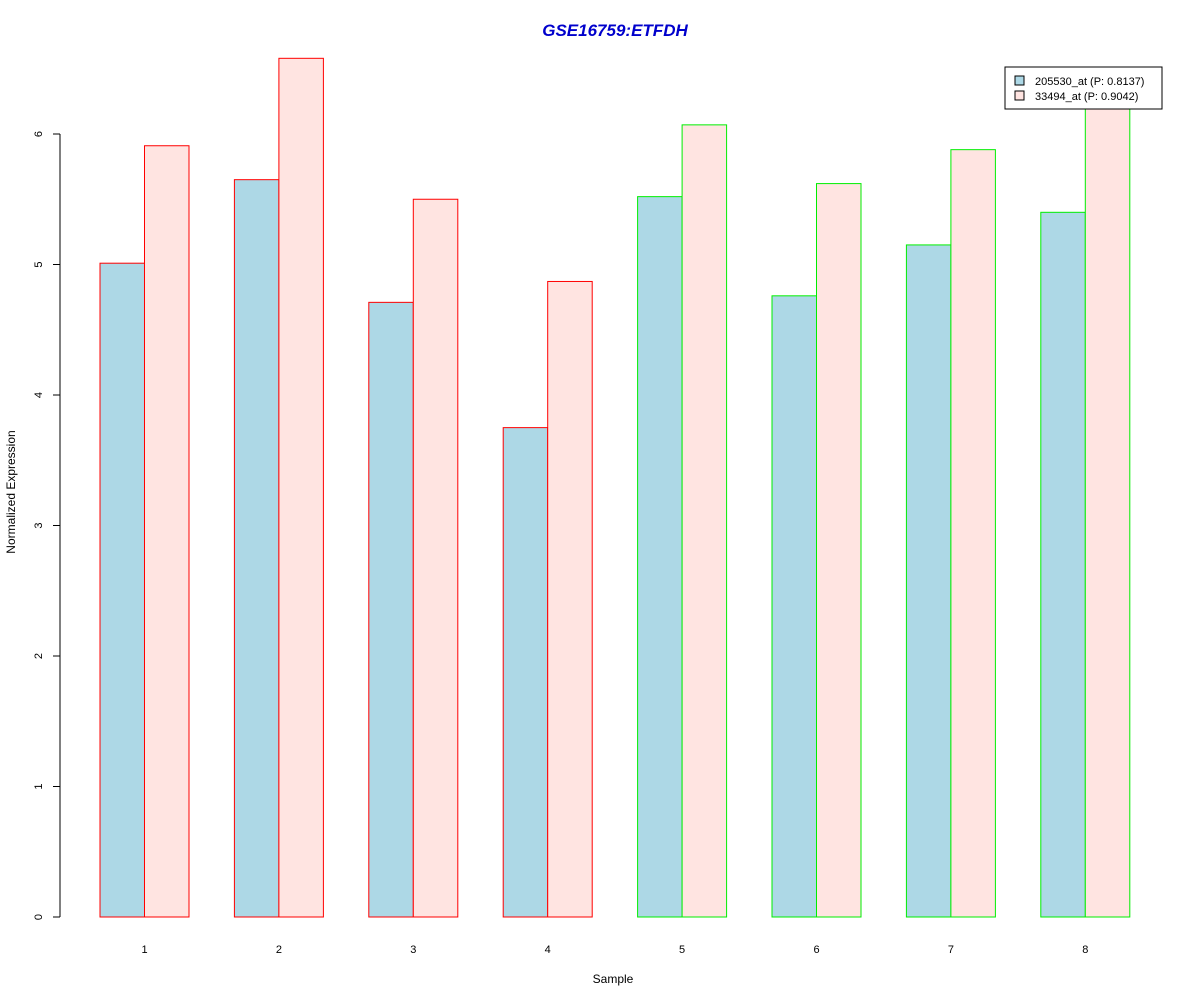  What do you see at coordinates (11, 491) in the screenshot?
I see `y-axis-label: Normalized Expression` at bounding box center [11, 491].